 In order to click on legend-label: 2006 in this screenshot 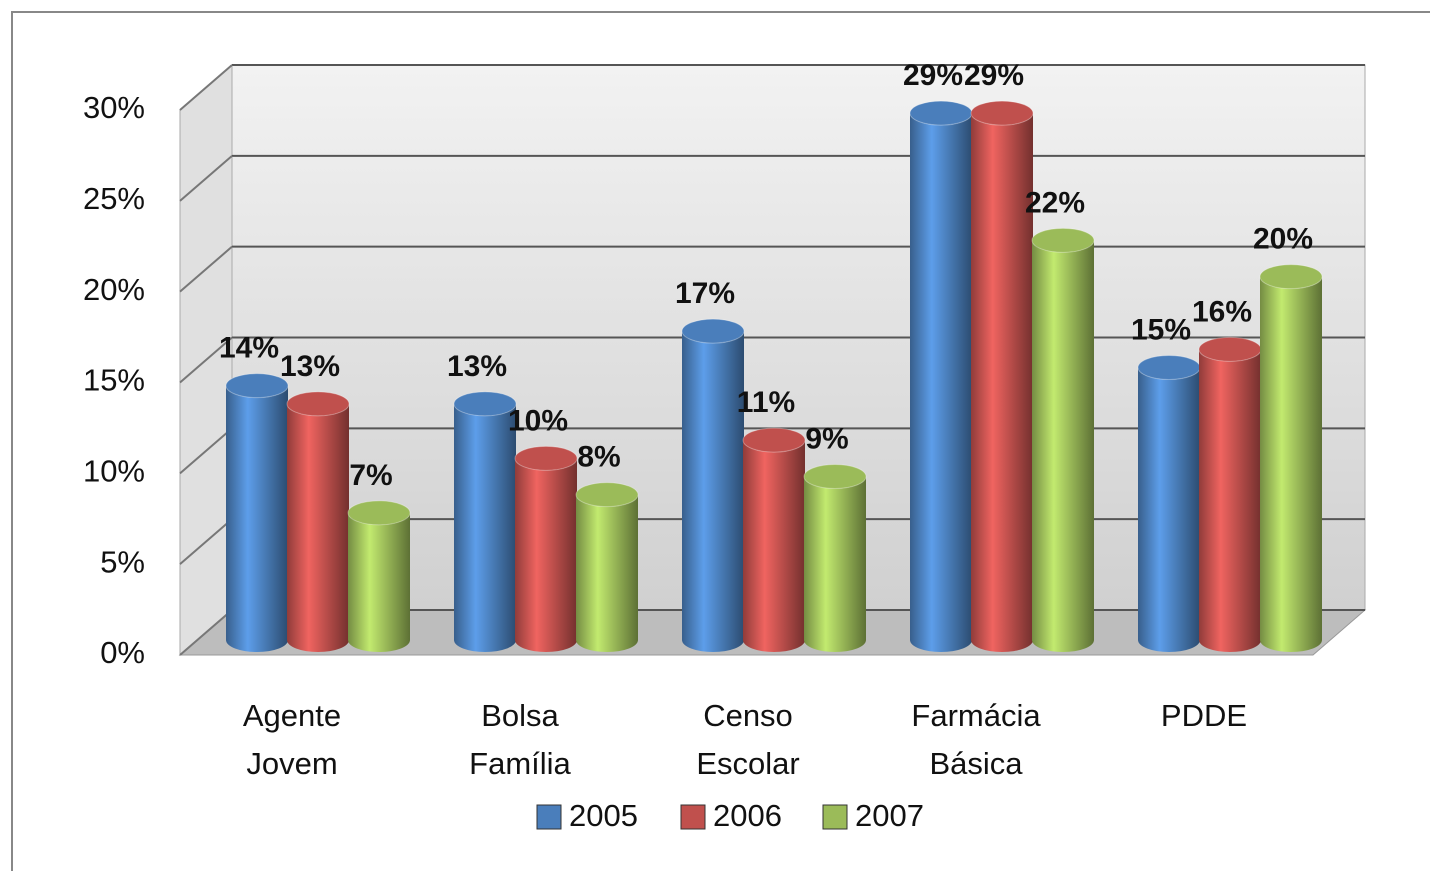, I will do `click(747, 815)`.